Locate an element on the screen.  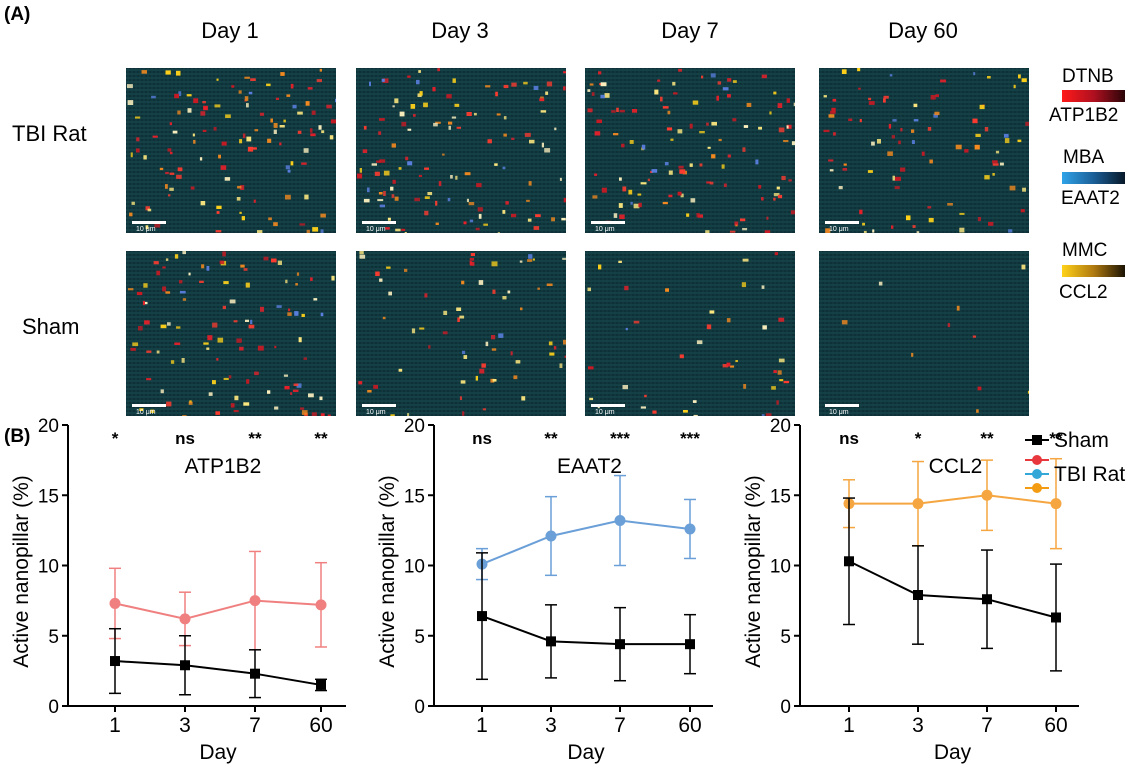
micrograph-tbi-day60: 10 μm is located at coordinates (924, 150).